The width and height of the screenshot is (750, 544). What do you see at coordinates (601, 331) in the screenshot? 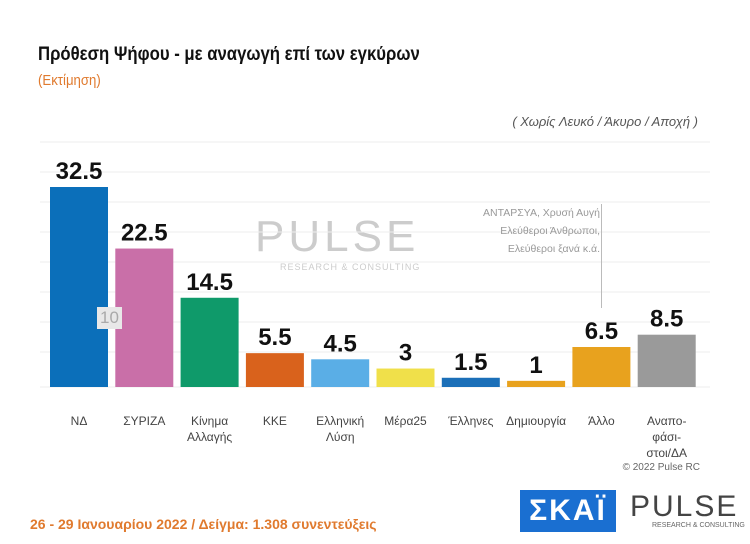
I see `data-label: 6.5` at bounding box center [601, 331].